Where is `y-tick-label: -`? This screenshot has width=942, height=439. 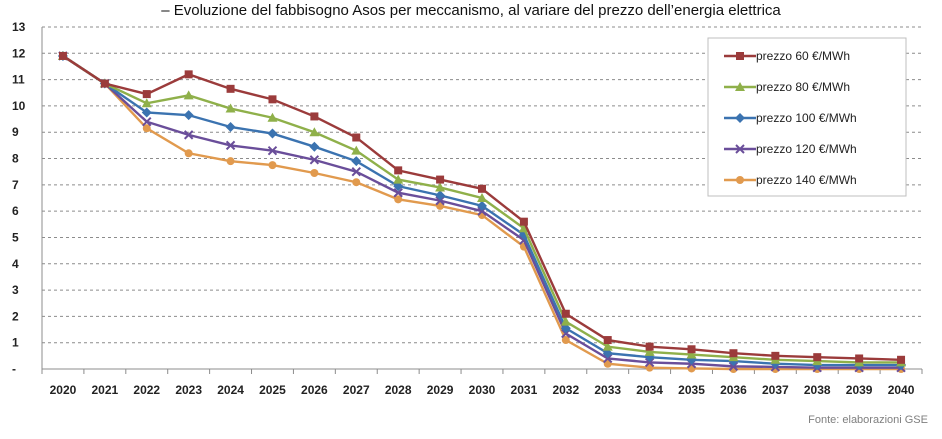 y-tick-label: - is located at coordinates (14, 369).